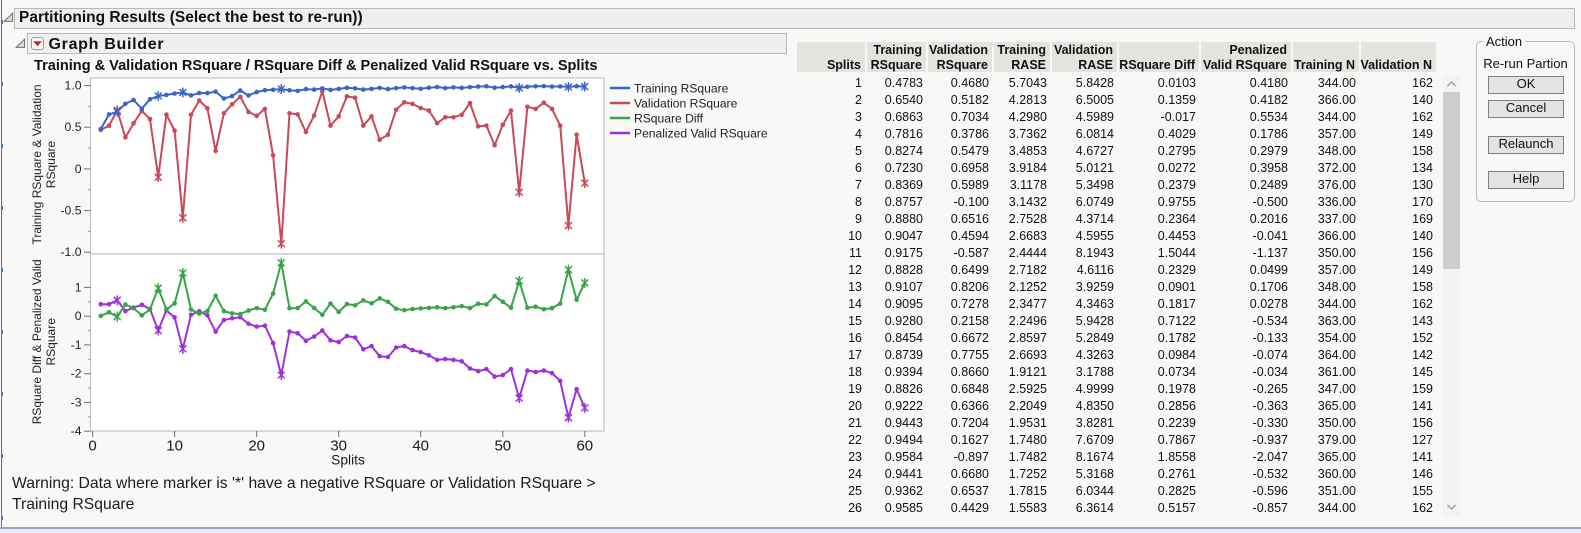 The width and height of the screenshot is (1581, 533). I want to click on svg-text: 40, so click(420, 446).